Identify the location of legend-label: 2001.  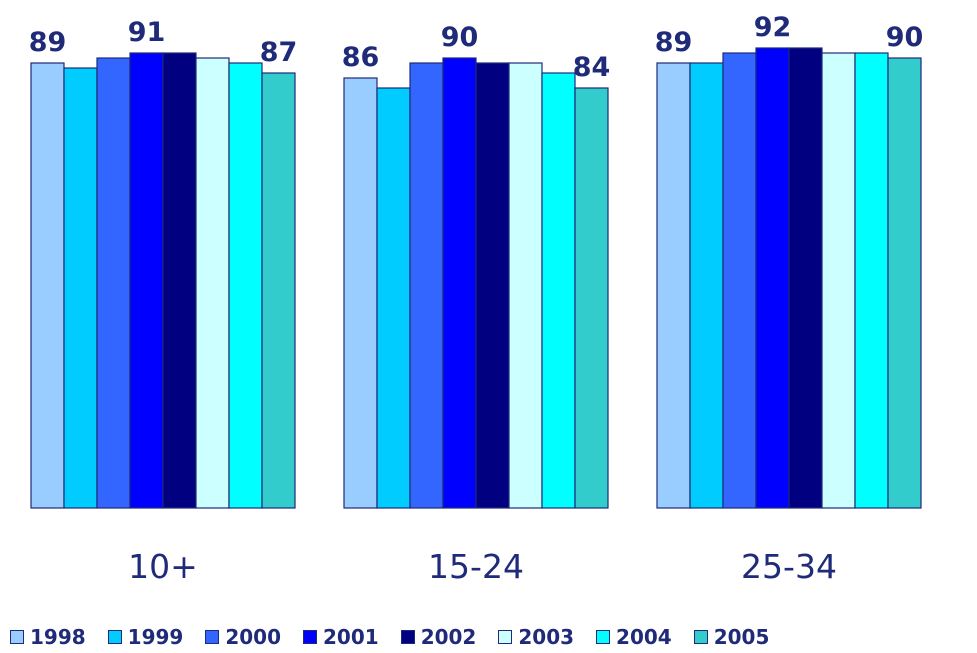
(351, 637).